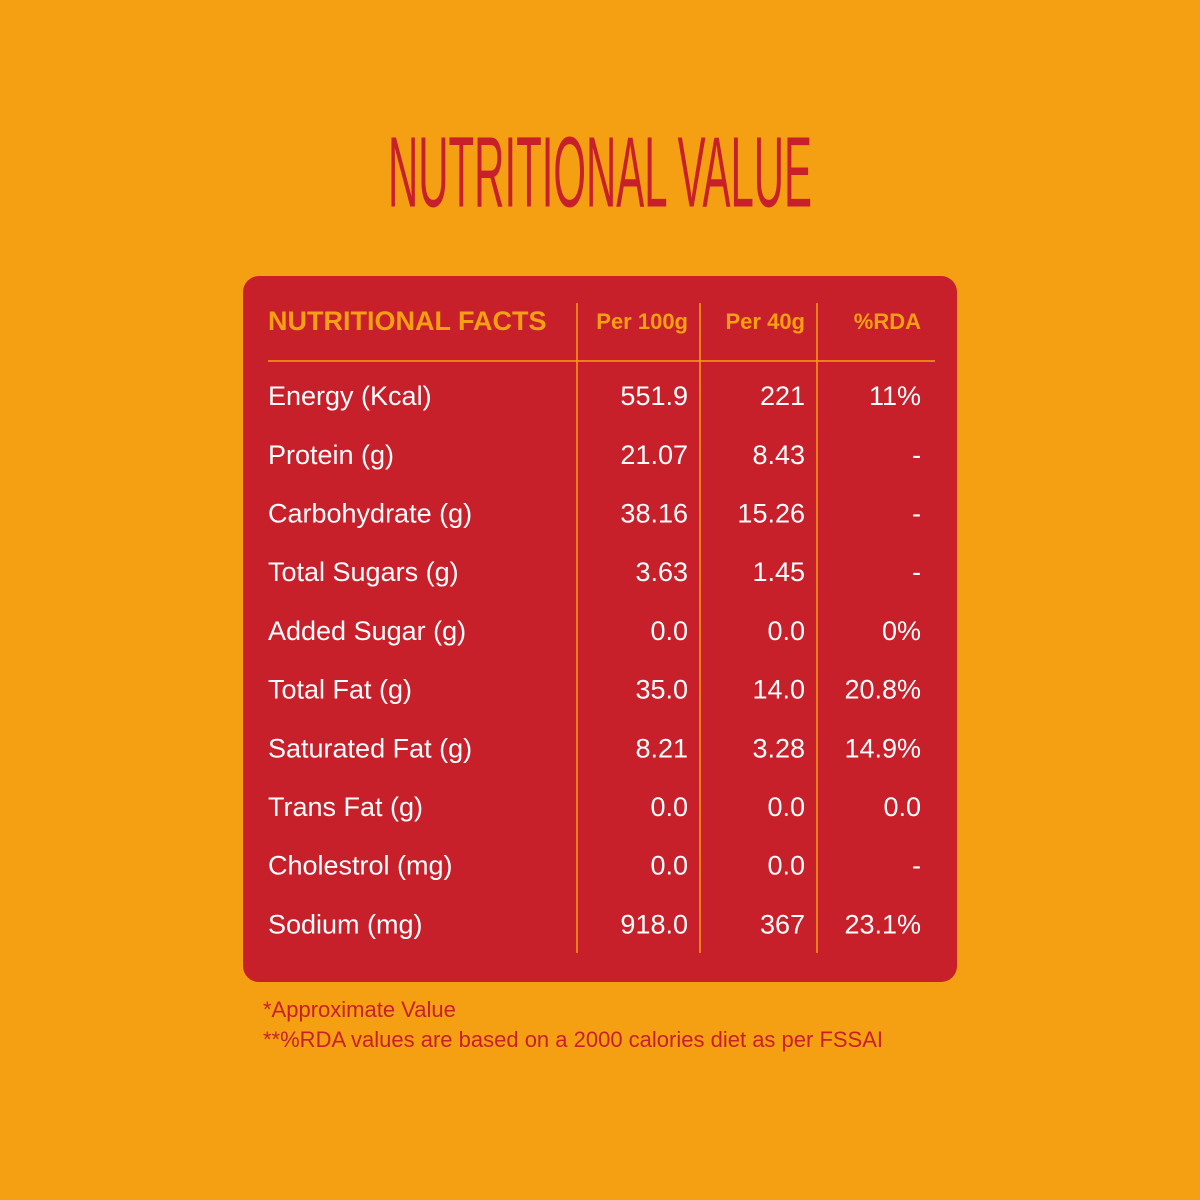 Image resolution: width=1200 pixels, height=1200 pixels. What do you see at coordinates (407, 321) in the screenshot?
I see `column-header: NUTRITIONAL FACTS` at bounding box center [407, 321].